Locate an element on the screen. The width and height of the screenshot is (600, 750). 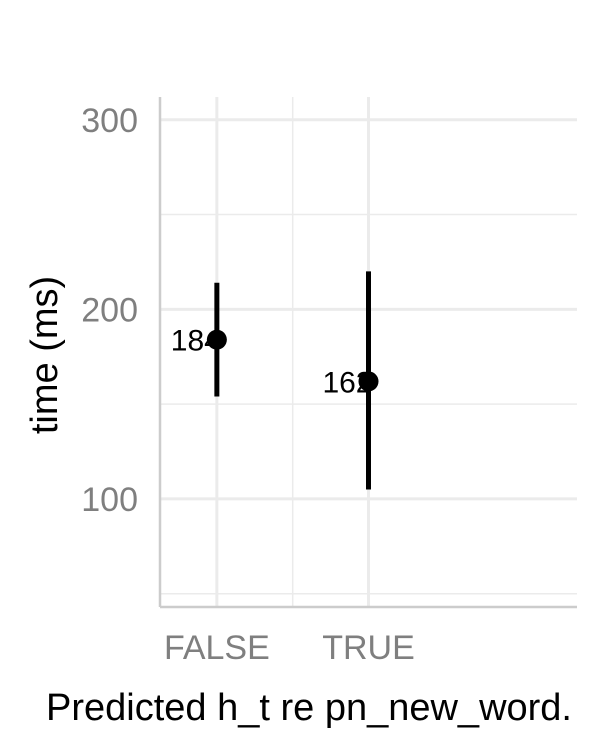
x-tick-label: TRUE is located at coordinates (368, 648).